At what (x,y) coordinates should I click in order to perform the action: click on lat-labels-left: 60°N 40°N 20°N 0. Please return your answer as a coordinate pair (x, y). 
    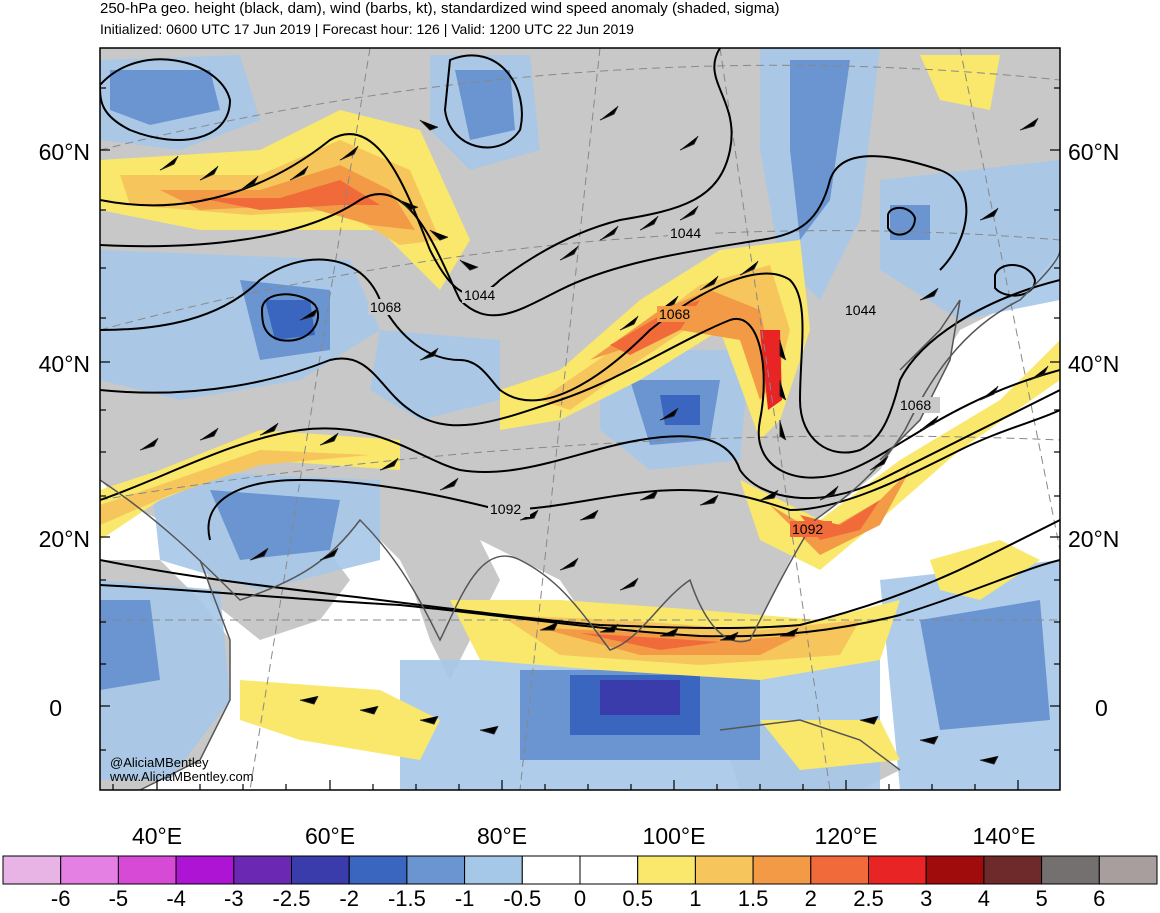
    Looking at the image, I should click on (64, 430).